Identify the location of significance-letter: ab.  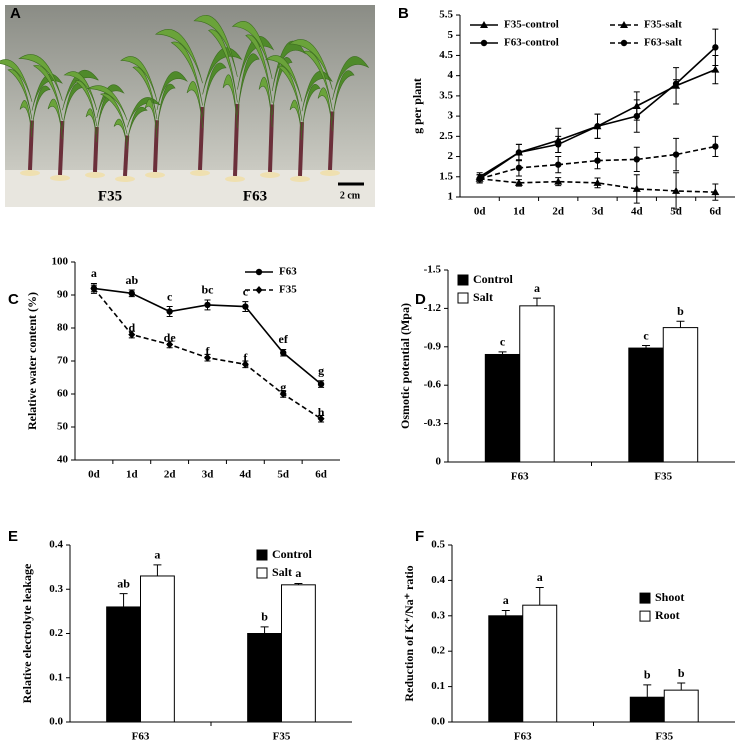
(123, 583).